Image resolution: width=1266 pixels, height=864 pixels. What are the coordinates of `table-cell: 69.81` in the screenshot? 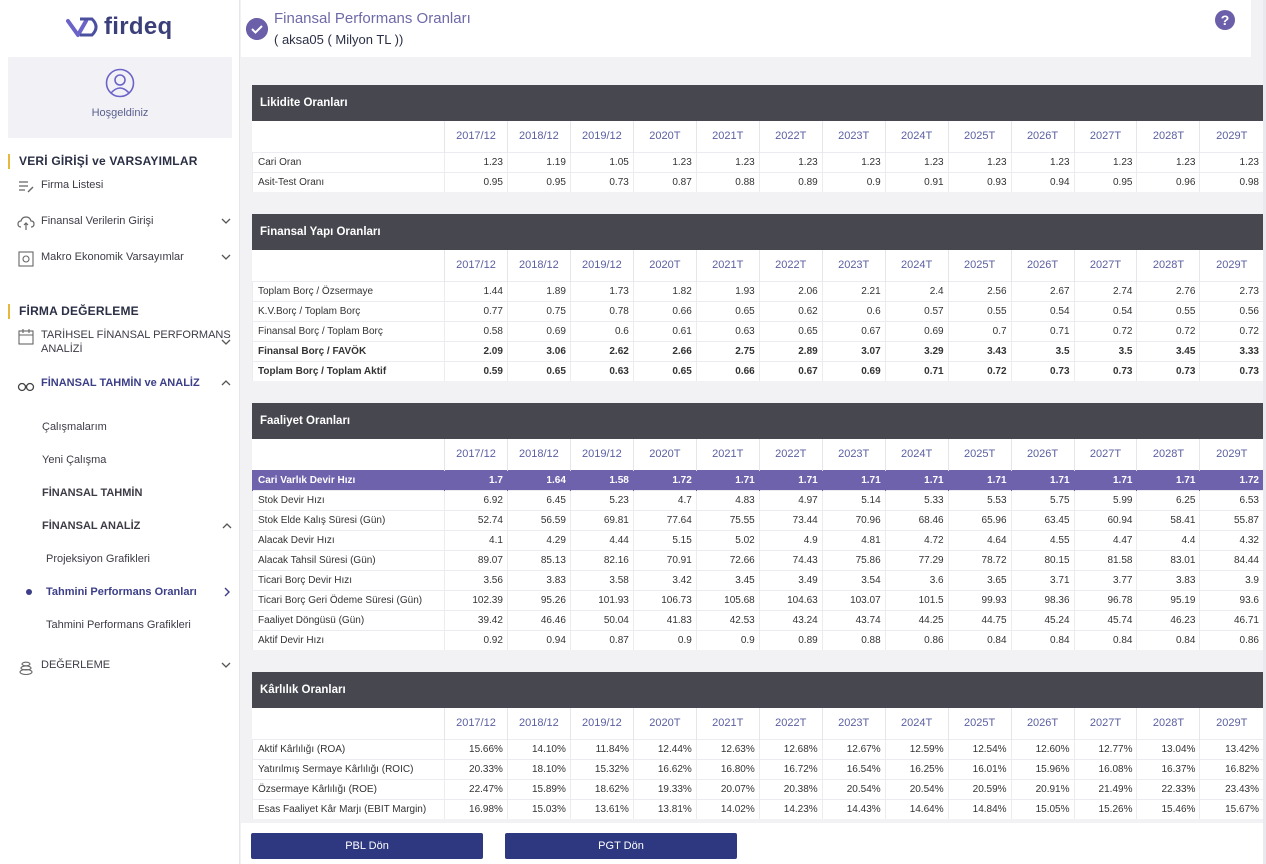 It's located at (601, 519).